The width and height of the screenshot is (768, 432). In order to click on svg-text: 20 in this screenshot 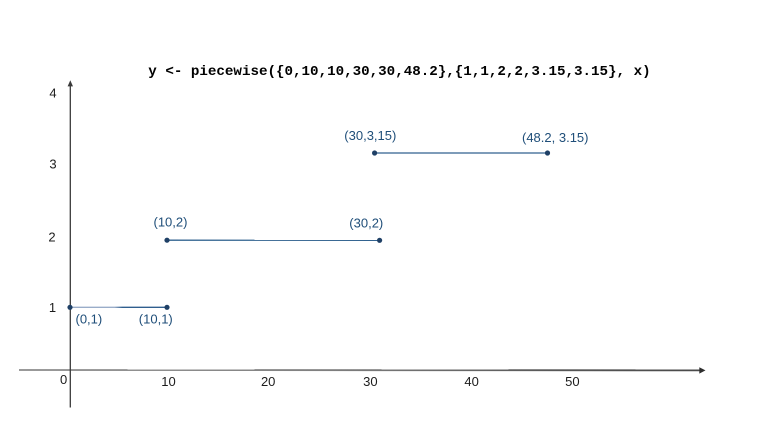, I will do `click(268, 381)`.